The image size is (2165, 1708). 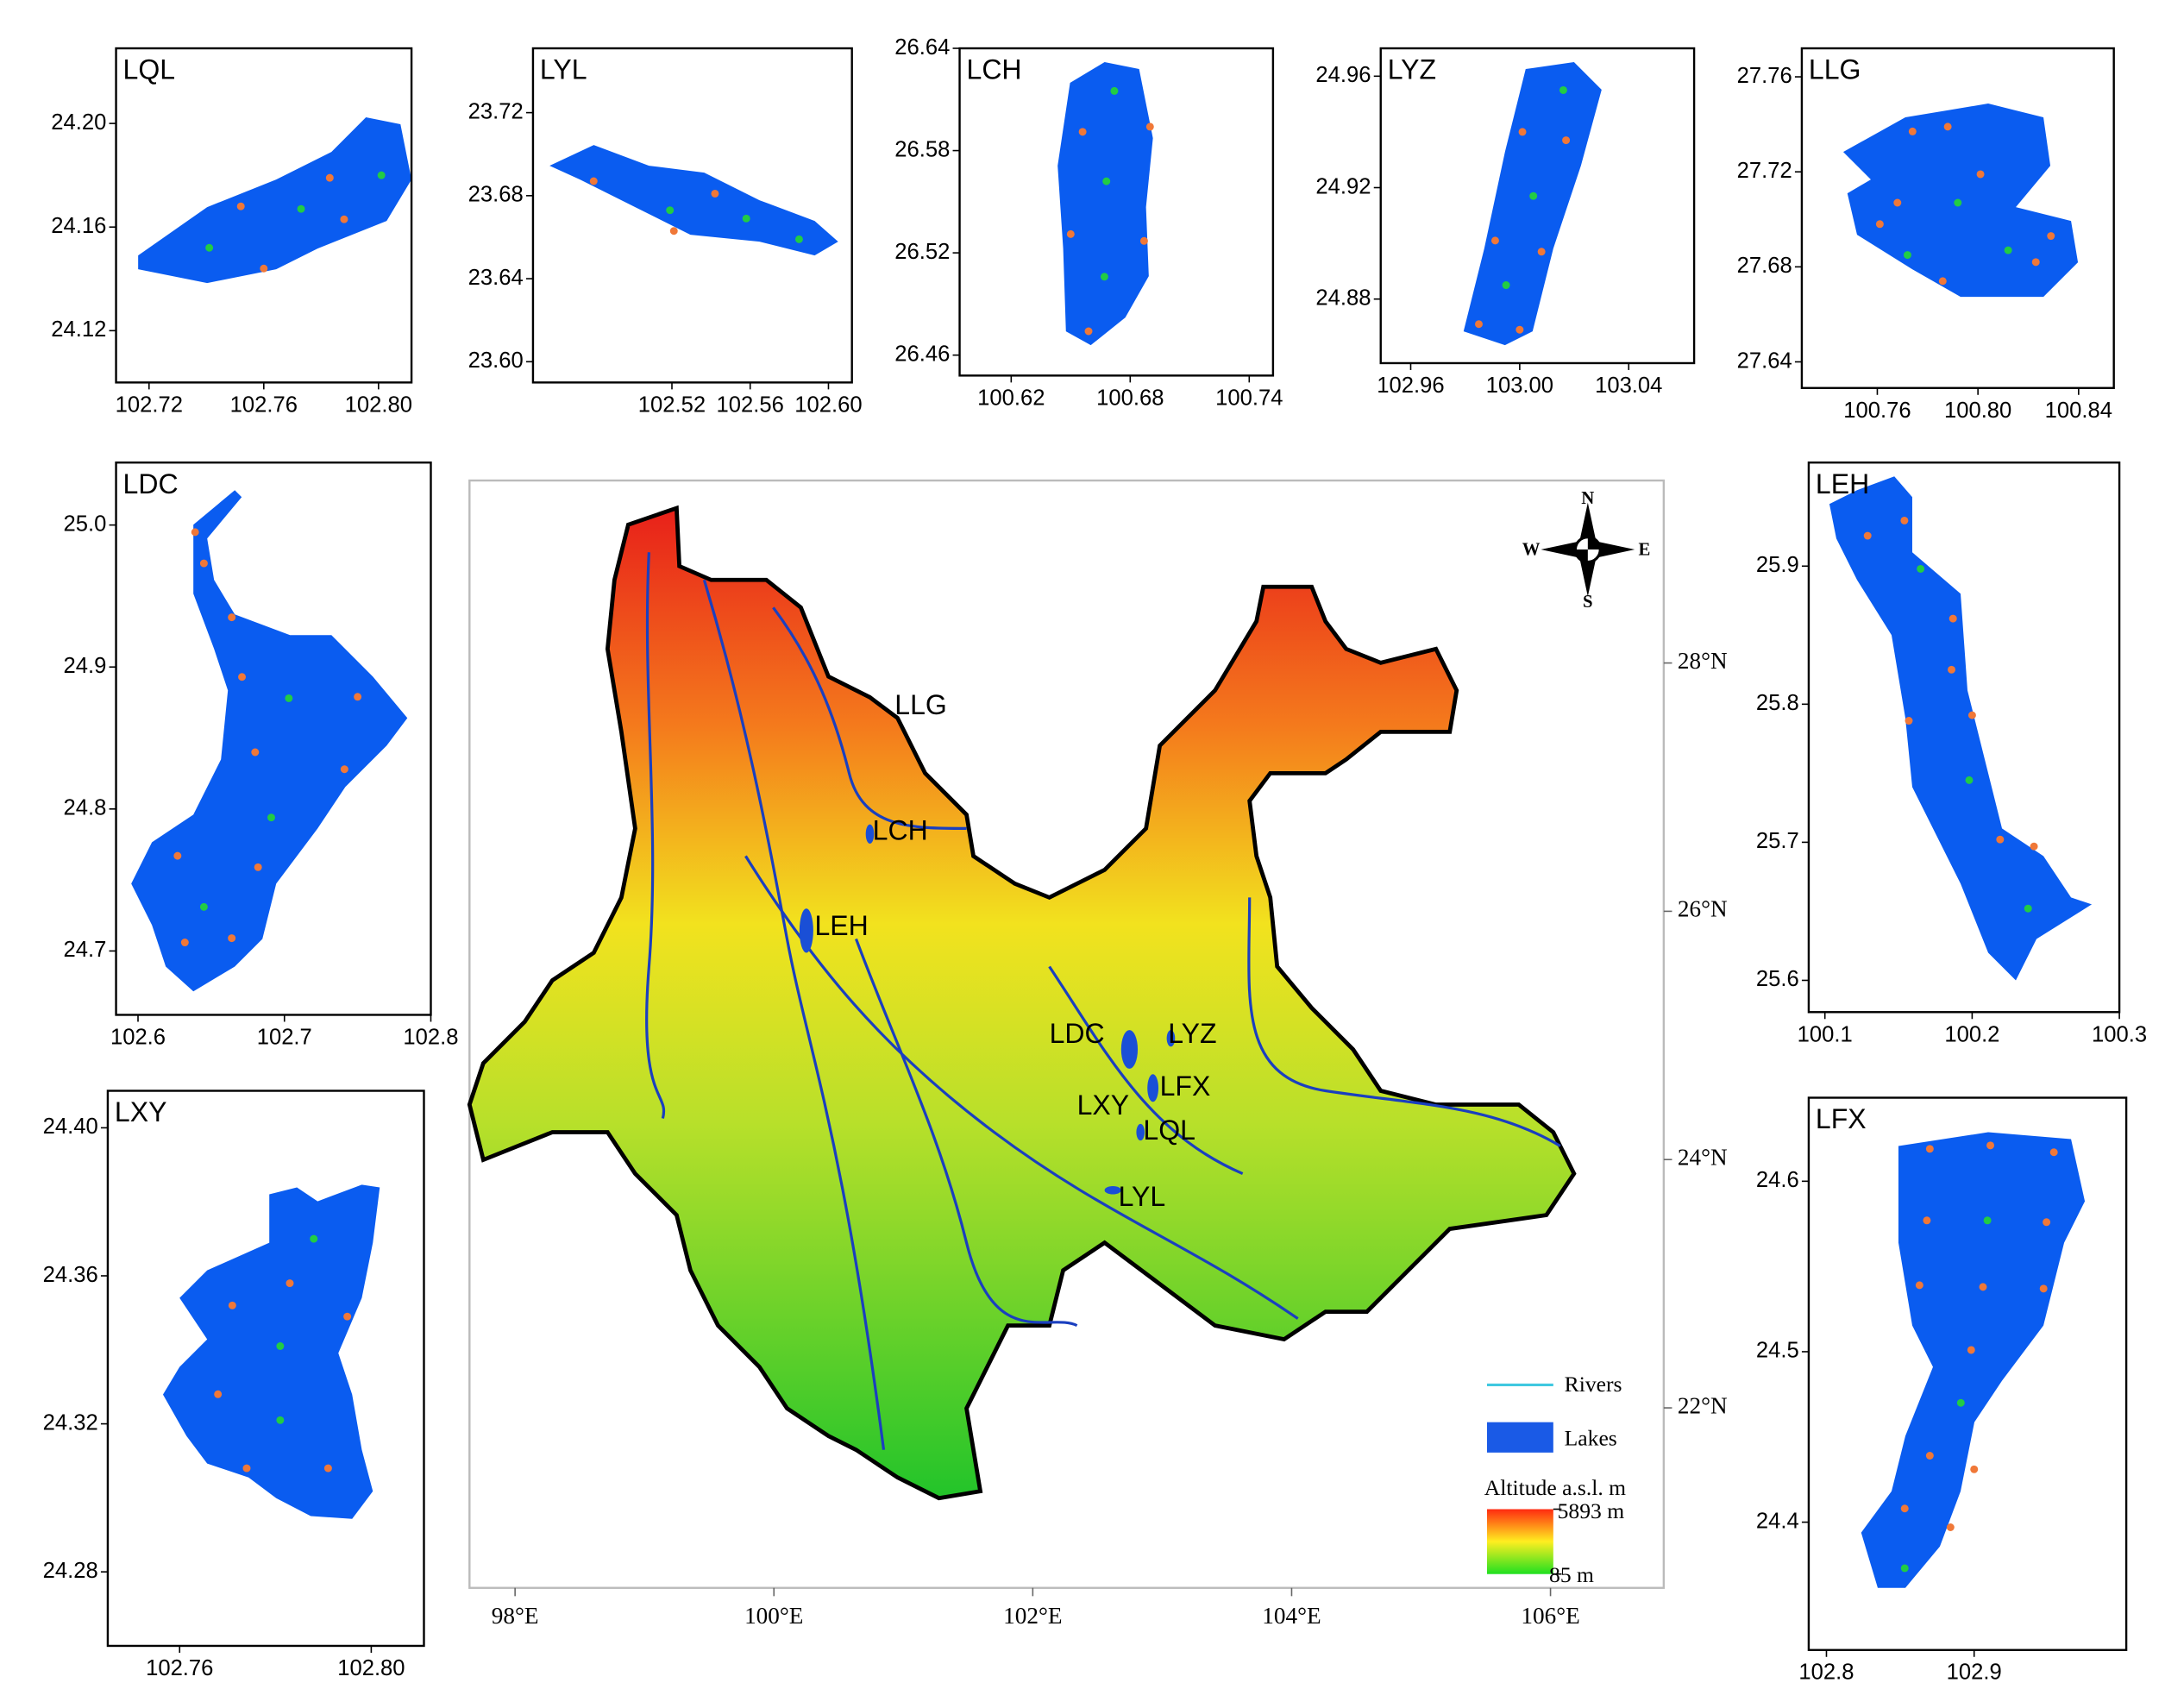 I want to click on y-tick-label: 24.12, so click(x=78, y=329).